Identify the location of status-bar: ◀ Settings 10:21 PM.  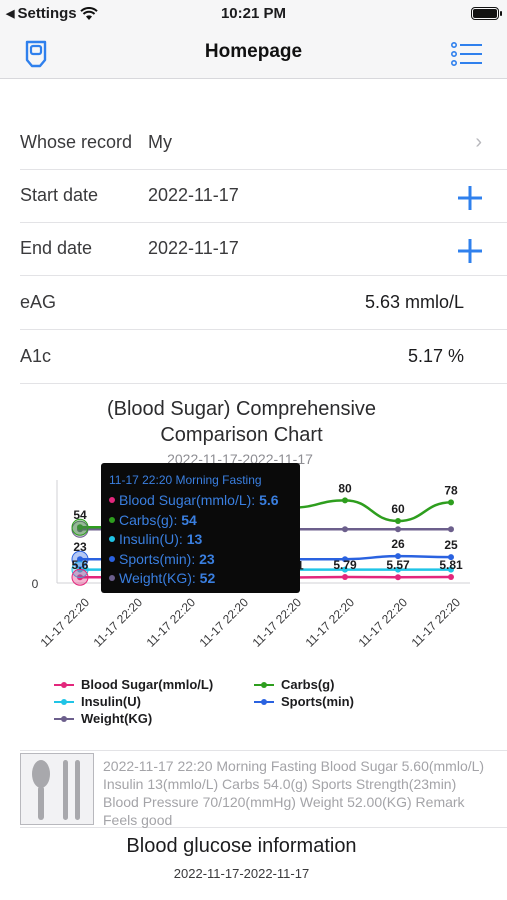
(253, 15).